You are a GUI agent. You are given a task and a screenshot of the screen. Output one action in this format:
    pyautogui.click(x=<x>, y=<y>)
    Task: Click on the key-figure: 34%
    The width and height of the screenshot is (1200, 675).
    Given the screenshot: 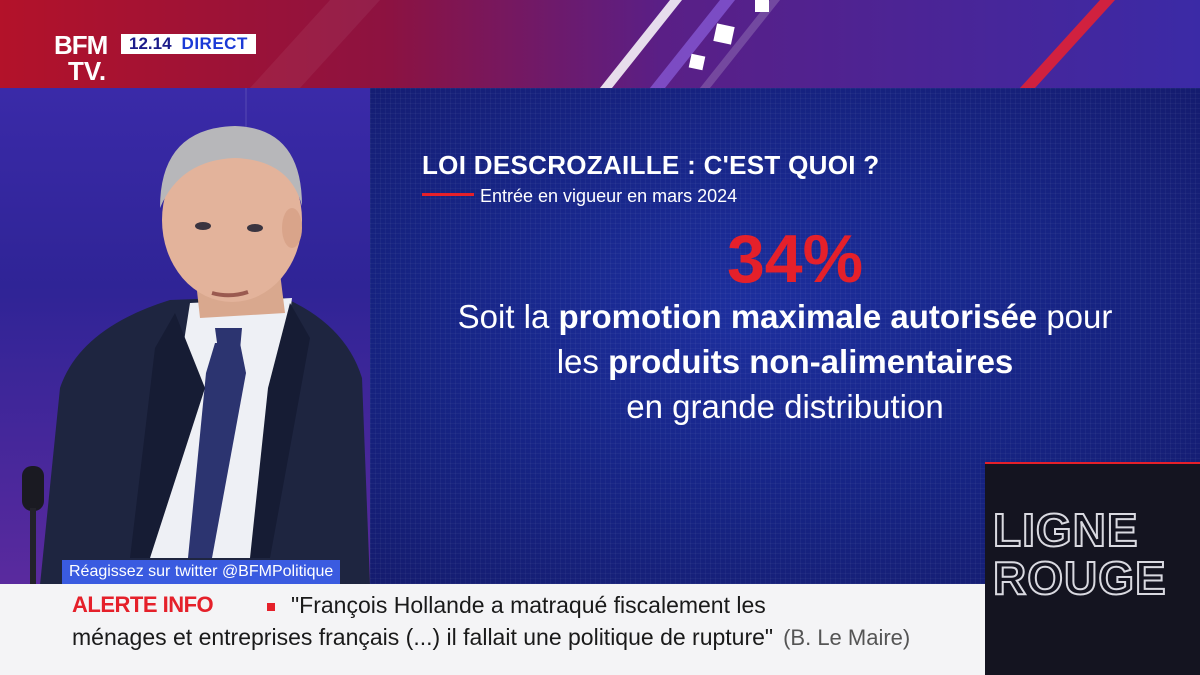 What is the action you would take?
    pyautogui.click(x=785, y=259)
    